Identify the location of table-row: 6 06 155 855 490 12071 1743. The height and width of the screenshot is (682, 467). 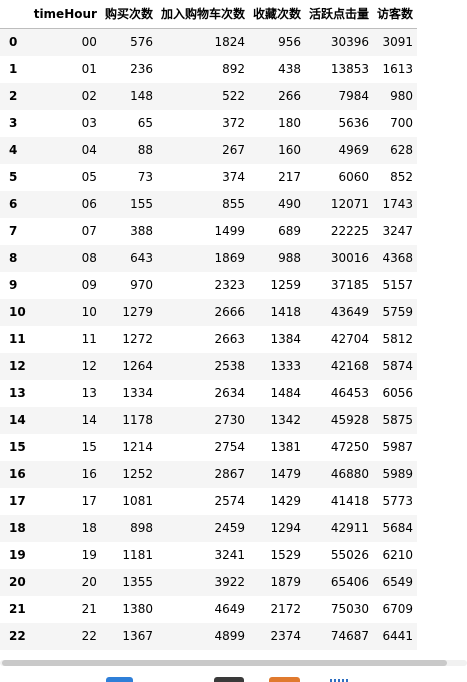
(209, 204).